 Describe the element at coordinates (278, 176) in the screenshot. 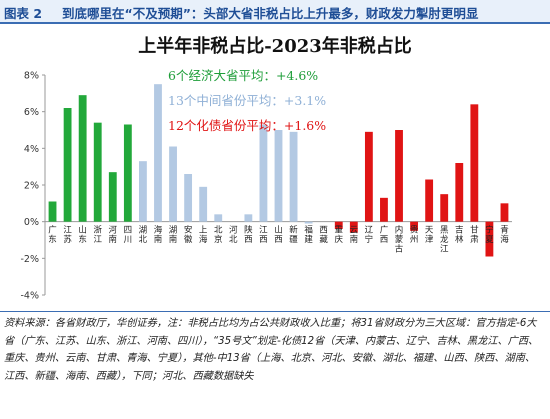

I see `bar-山西` at that location.